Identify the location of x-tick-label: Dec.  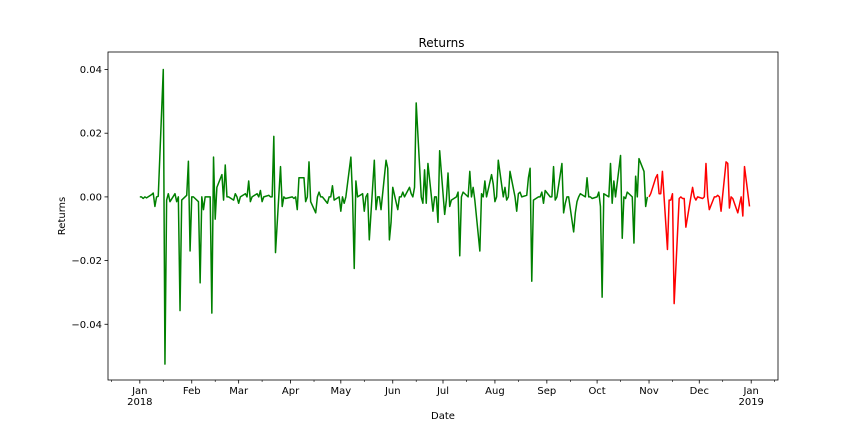
(699, 391).